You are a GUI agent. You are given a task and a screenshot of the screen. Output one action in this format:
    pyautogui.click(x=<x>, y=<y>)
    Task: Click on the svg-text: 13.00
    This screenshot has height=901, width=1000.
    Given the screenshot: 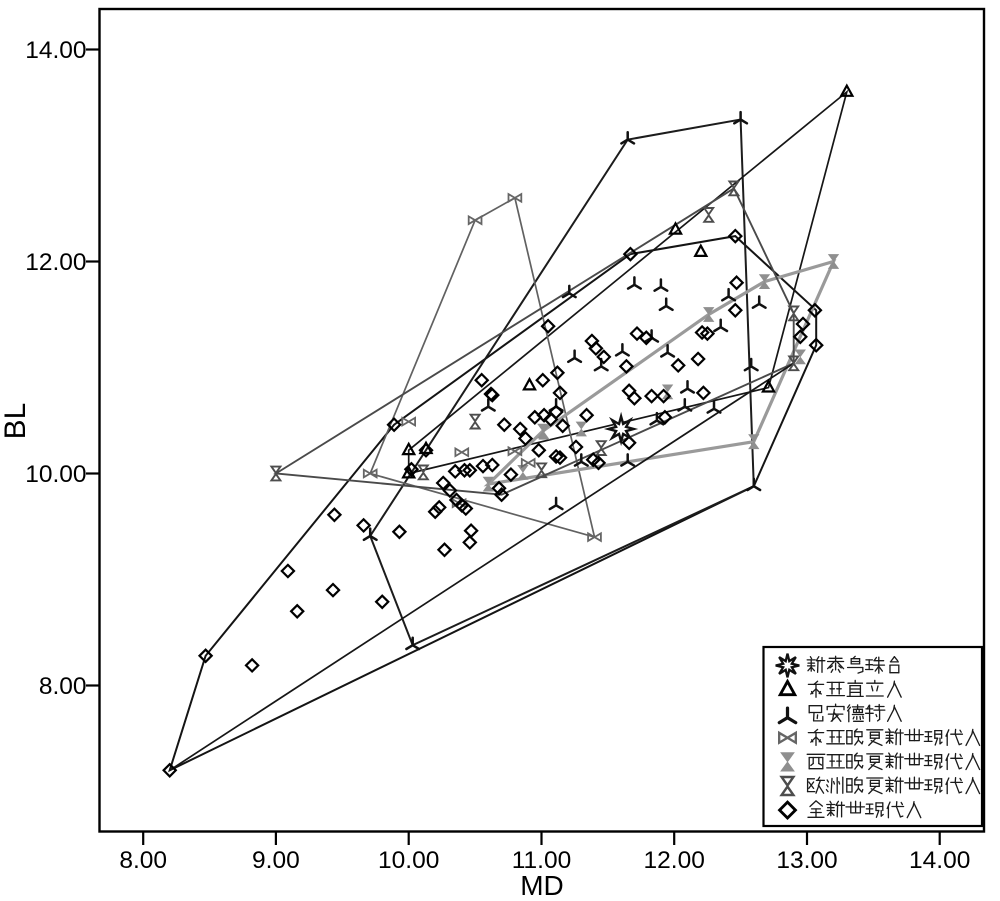 What is the action you would take?
    pyautogui.click(x=806, y=860)
    